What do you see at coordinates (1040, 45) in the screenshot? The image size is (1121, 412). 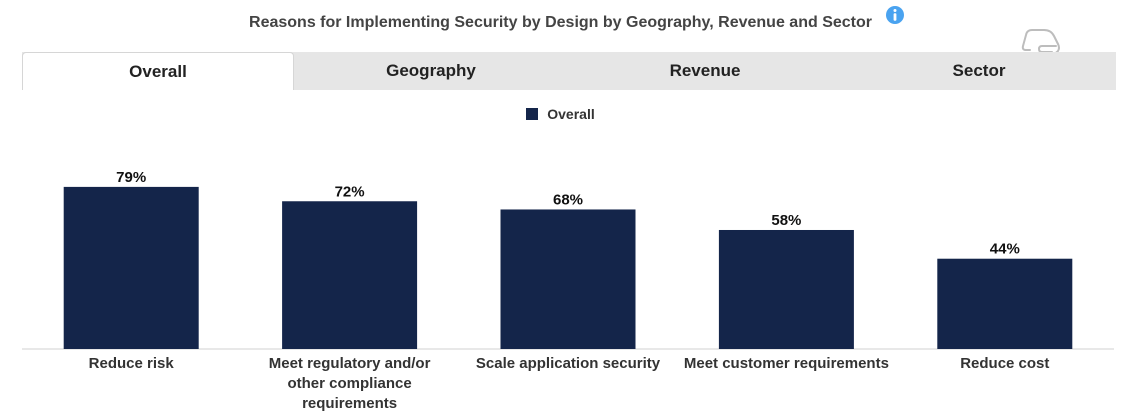 I see `hand-pointer-icon` at bounding box center [1040, 45].